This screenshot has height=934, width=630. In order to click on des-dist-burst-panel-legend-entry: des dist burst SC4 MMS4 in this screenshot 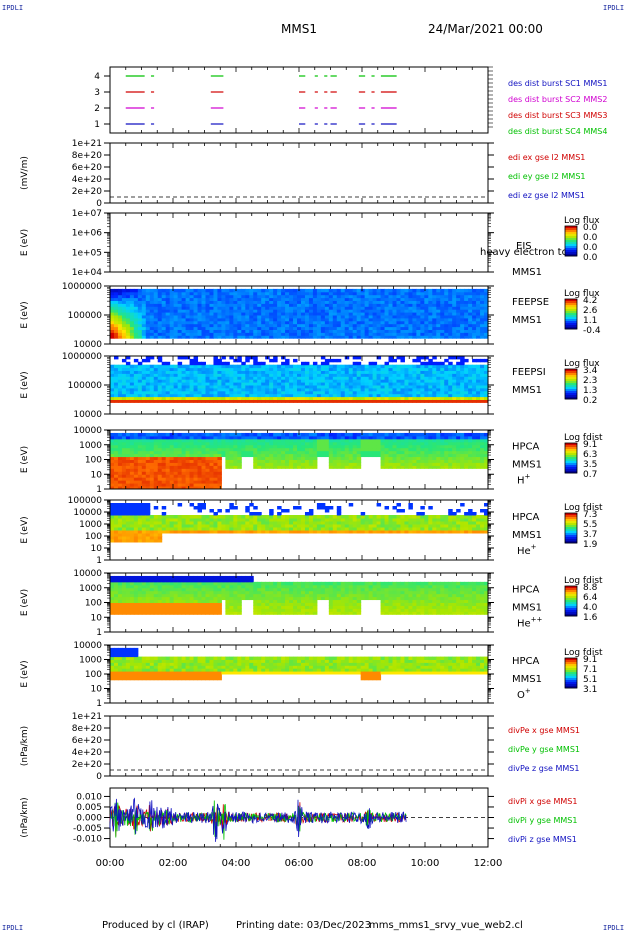, I will do `click(557, 131)`.